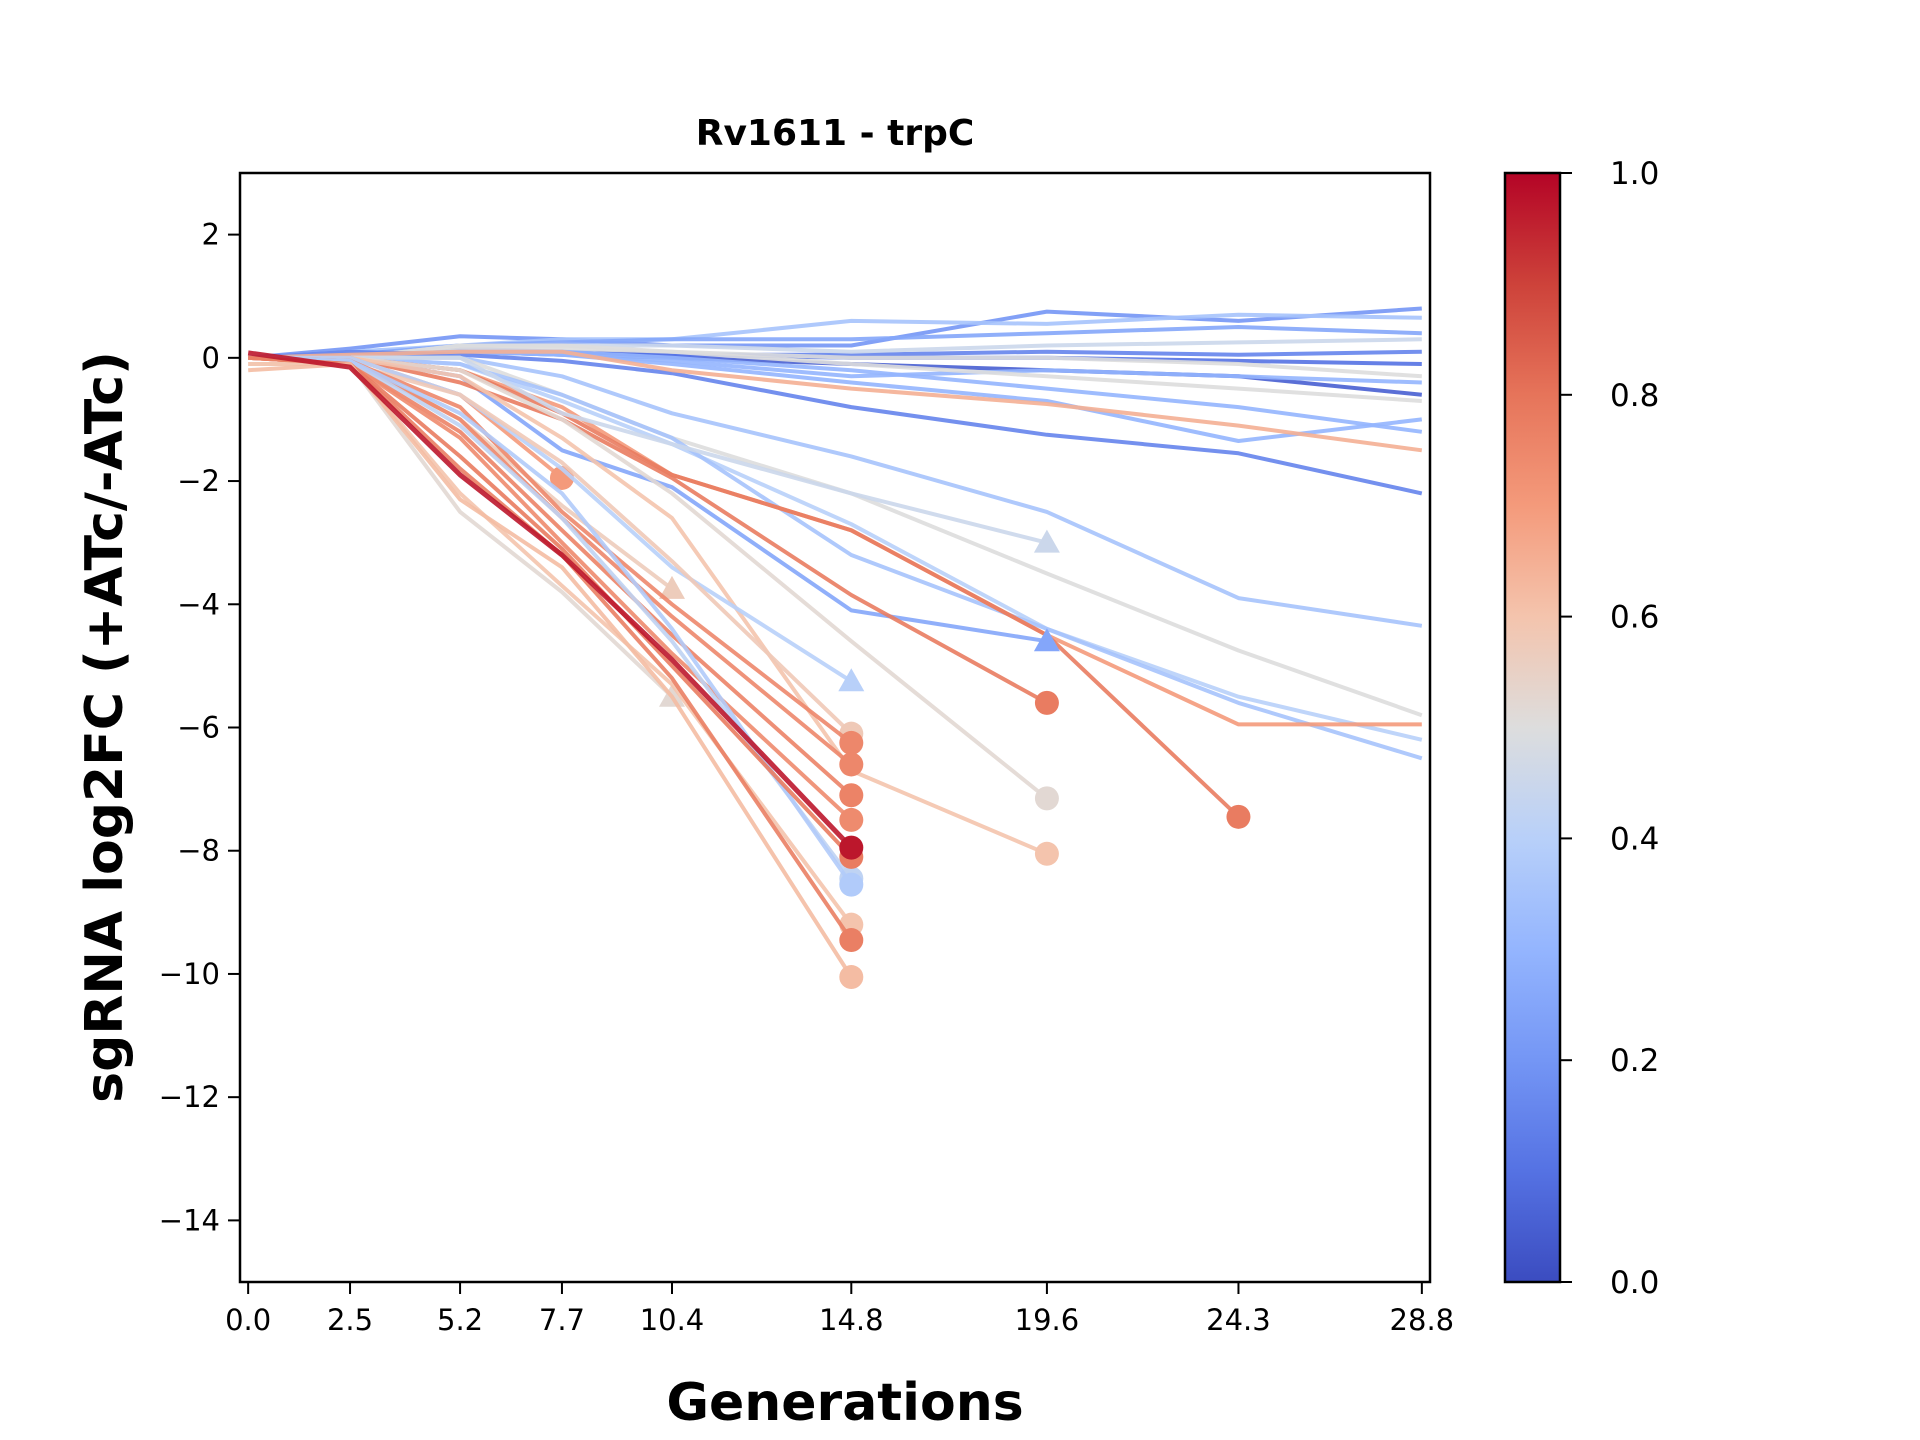  What do you see at coordinates (198, 481) in the screenshot?
I see `y-tick-label: −2` at bounding box center [198, 481].